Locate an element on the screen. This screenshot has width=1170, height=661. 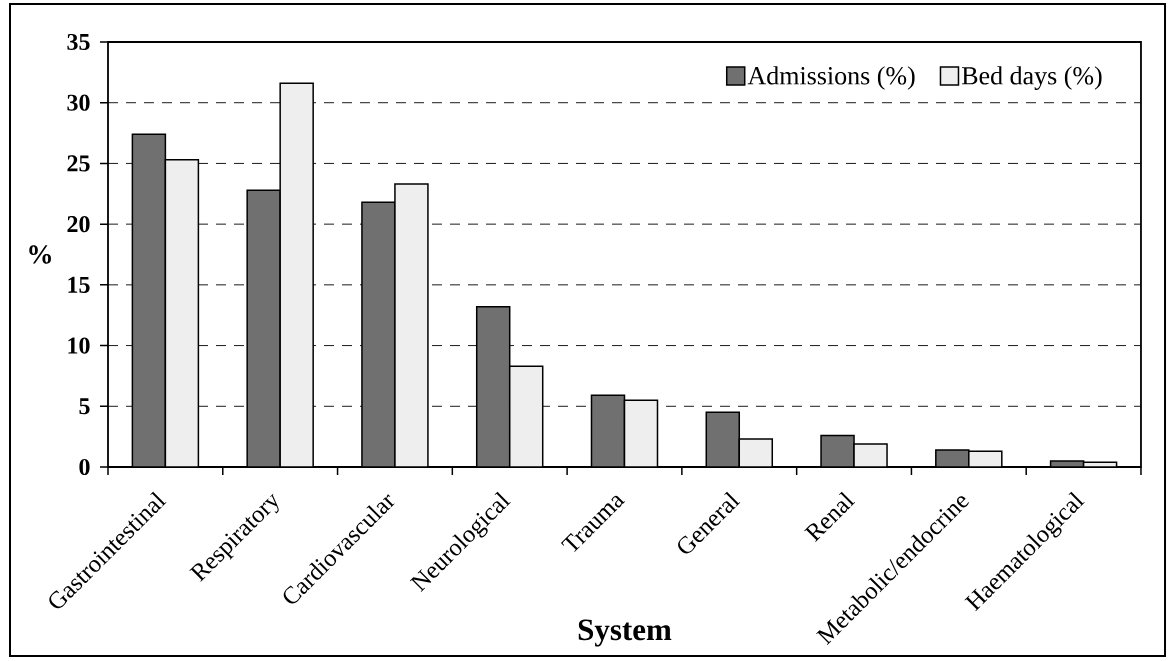
y-tick-label: 35 is located at coordinates (78, 42).